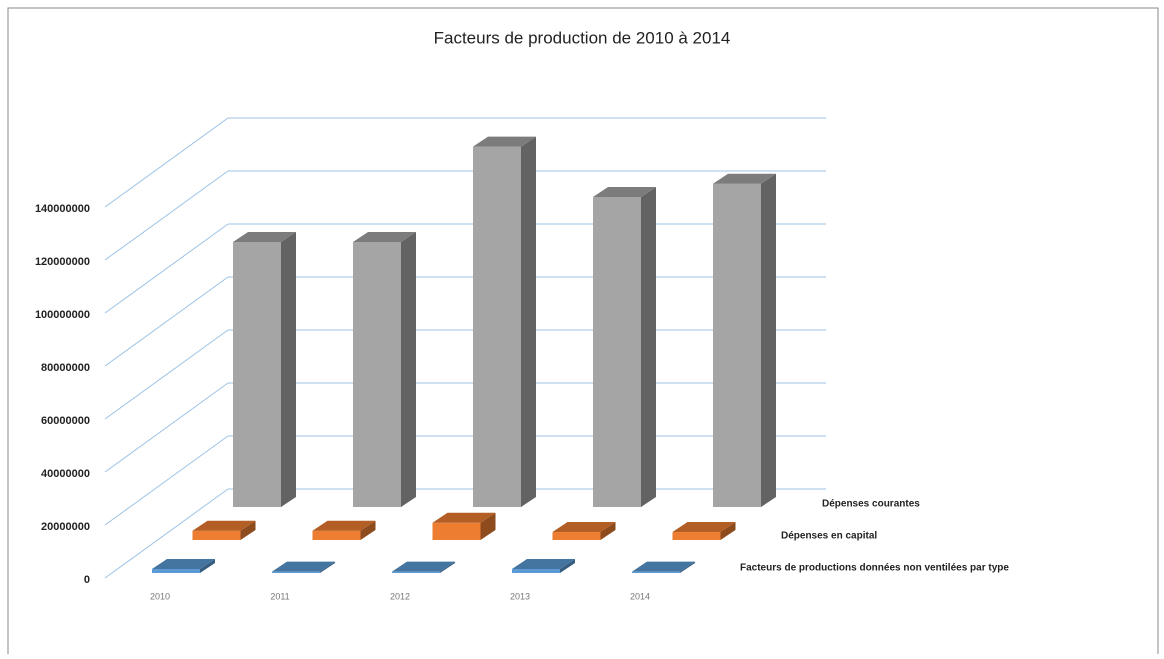 This screenshot has width=1164, height=659. What do you see at coordinates (400, 596) in the screenshot?
I see `x-tick-label: 2012` at bounding box center [400, 596].